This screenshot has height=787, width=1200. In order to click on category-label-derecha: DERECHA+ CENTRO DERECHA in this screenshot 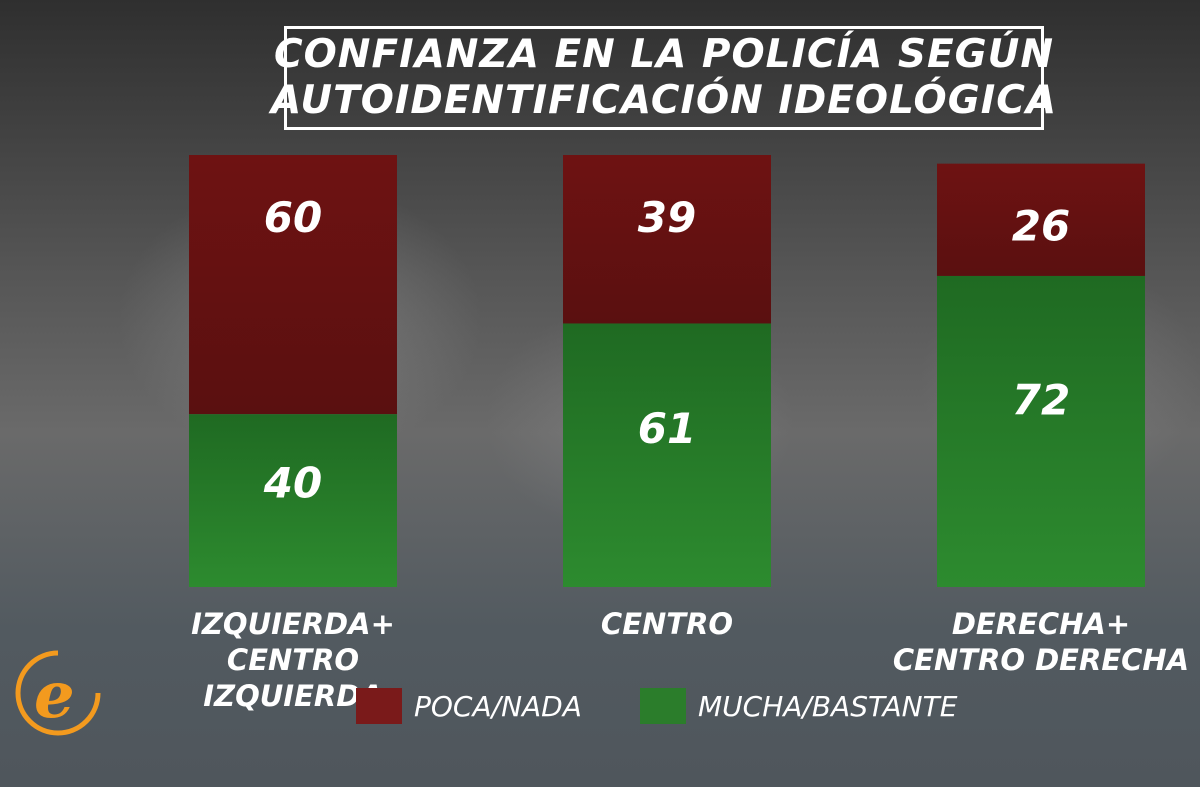, I will do `click(1041, 642)`.